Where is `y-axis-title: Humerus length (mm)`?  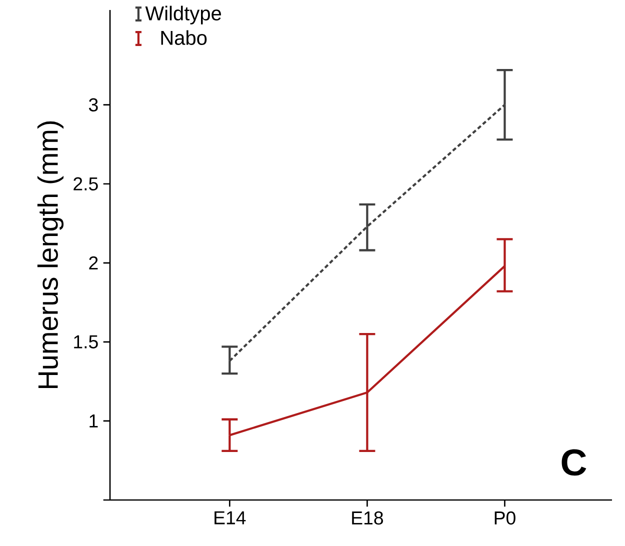 y-axis-title: Humerus length (mm) is located at coordinates (50, 254).